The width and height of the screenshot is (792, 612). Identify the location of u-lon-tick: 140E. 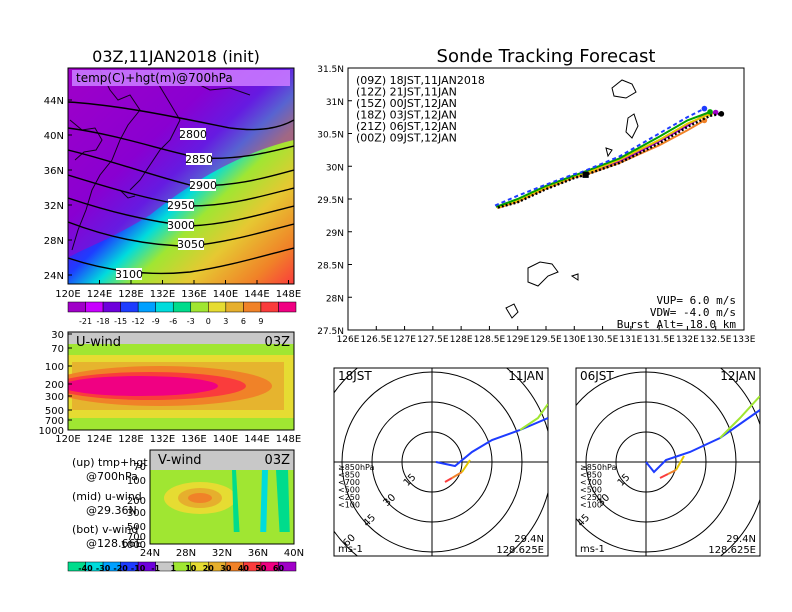
(225, 439).